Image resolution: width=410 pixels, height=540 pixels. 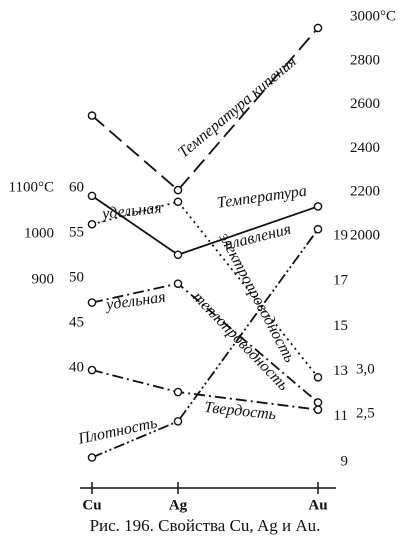 I want to click on series-label: Температура, so click(x=262, y=196).